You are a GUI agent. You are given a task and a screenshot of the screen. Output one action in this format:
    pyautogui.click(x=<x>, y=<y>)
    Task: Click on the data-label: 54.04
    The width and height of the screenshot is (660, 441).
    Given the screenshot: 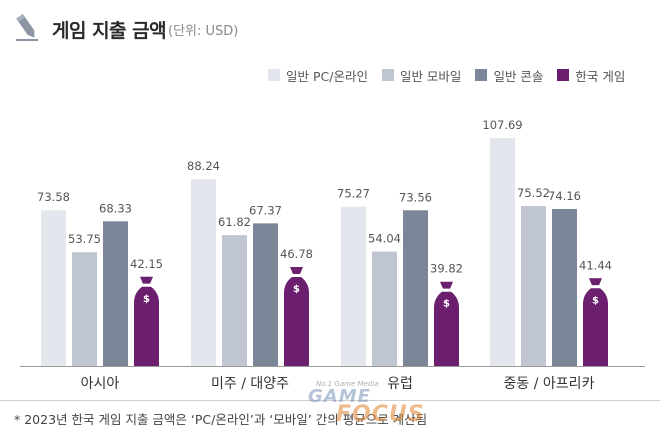 What is the action you would take?
    pyautogui.click(x=384, y=239)
    